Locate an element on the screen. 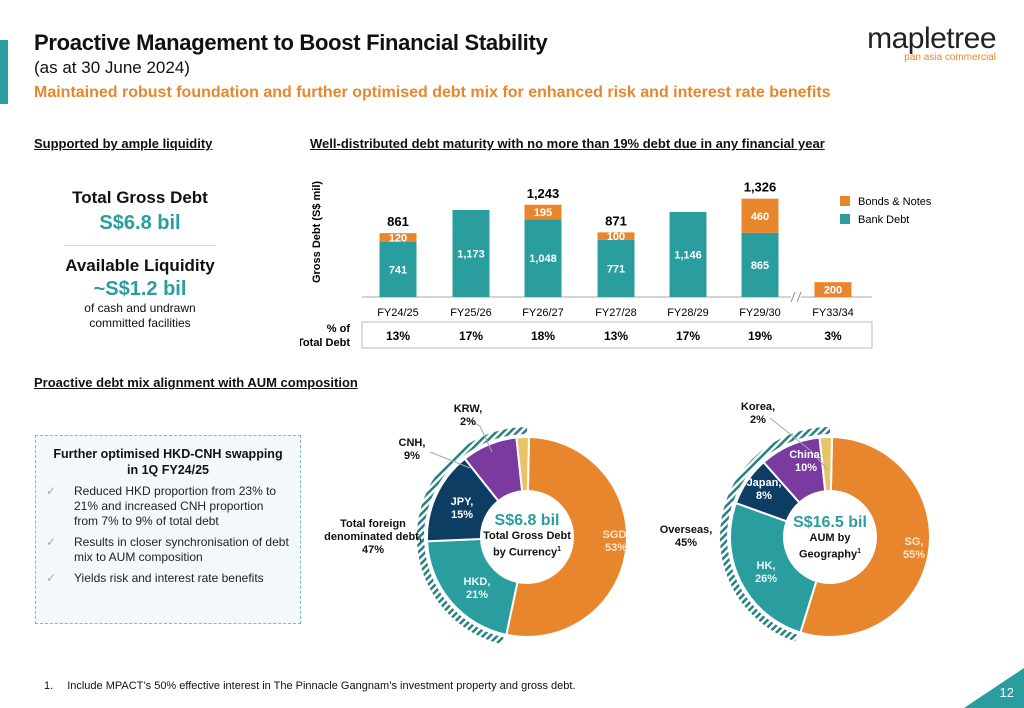  bar-total-label: 861 is located at coordinates (398, 221).